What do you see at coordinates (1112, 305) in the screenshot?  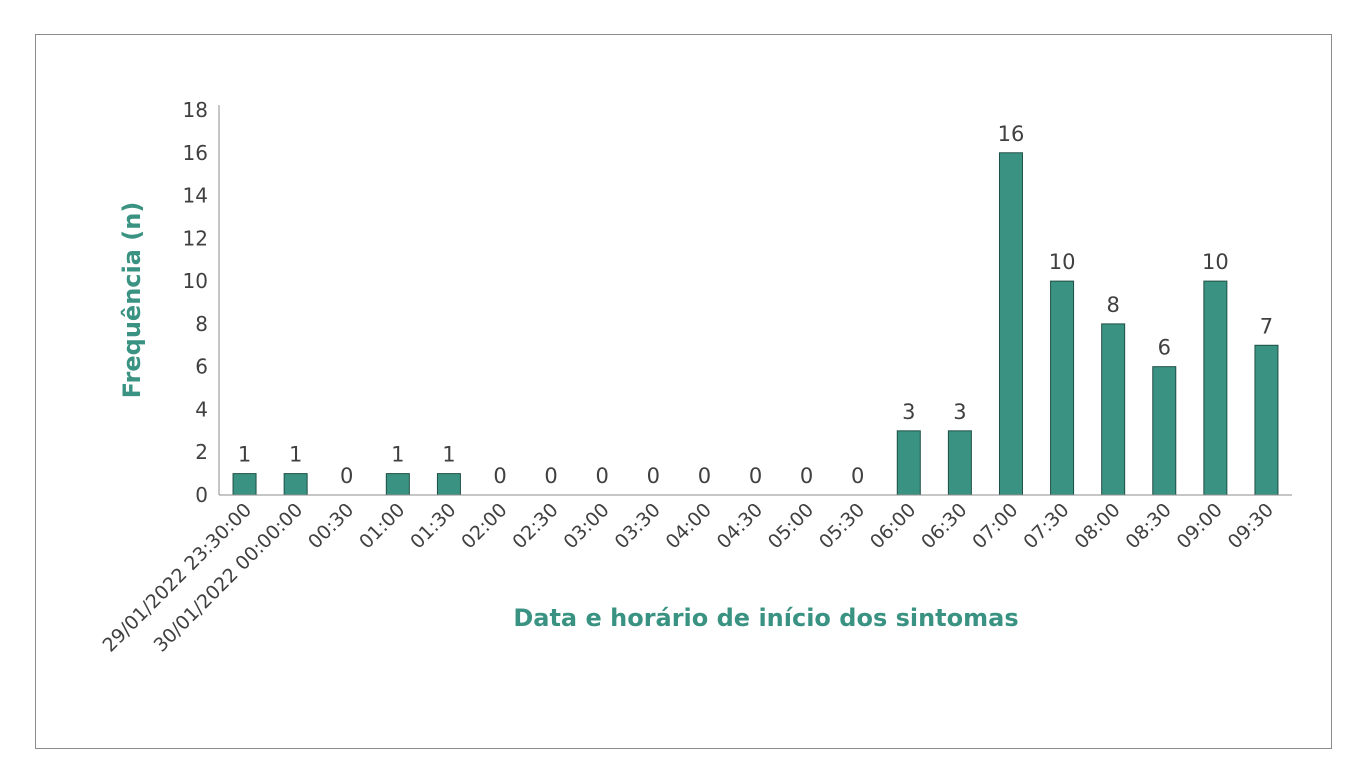 I see `data-label: 8` at bounding box center [1112, 305].